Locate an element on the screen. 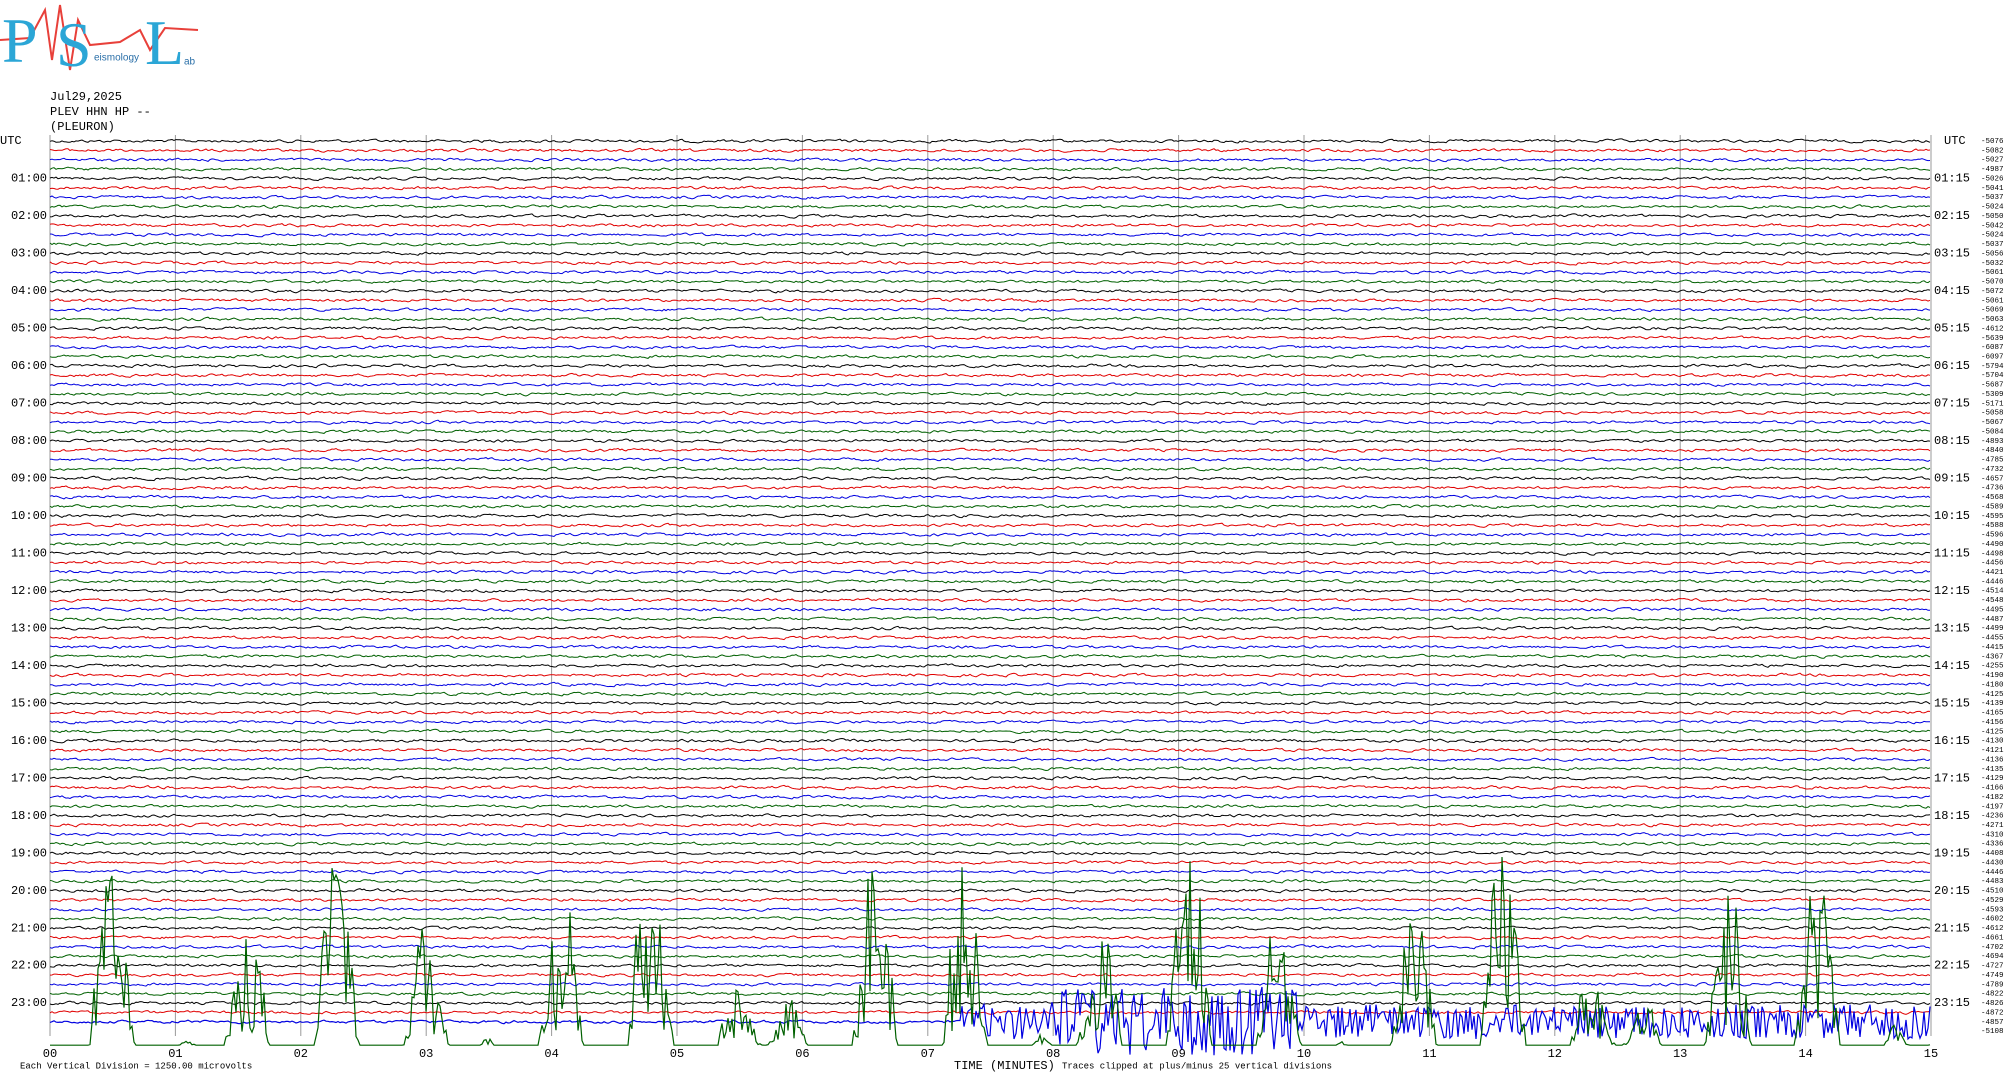 This screenshot has height=1080, width=2010. trace-offset: -4487 is located at coordinates (1992, 620).